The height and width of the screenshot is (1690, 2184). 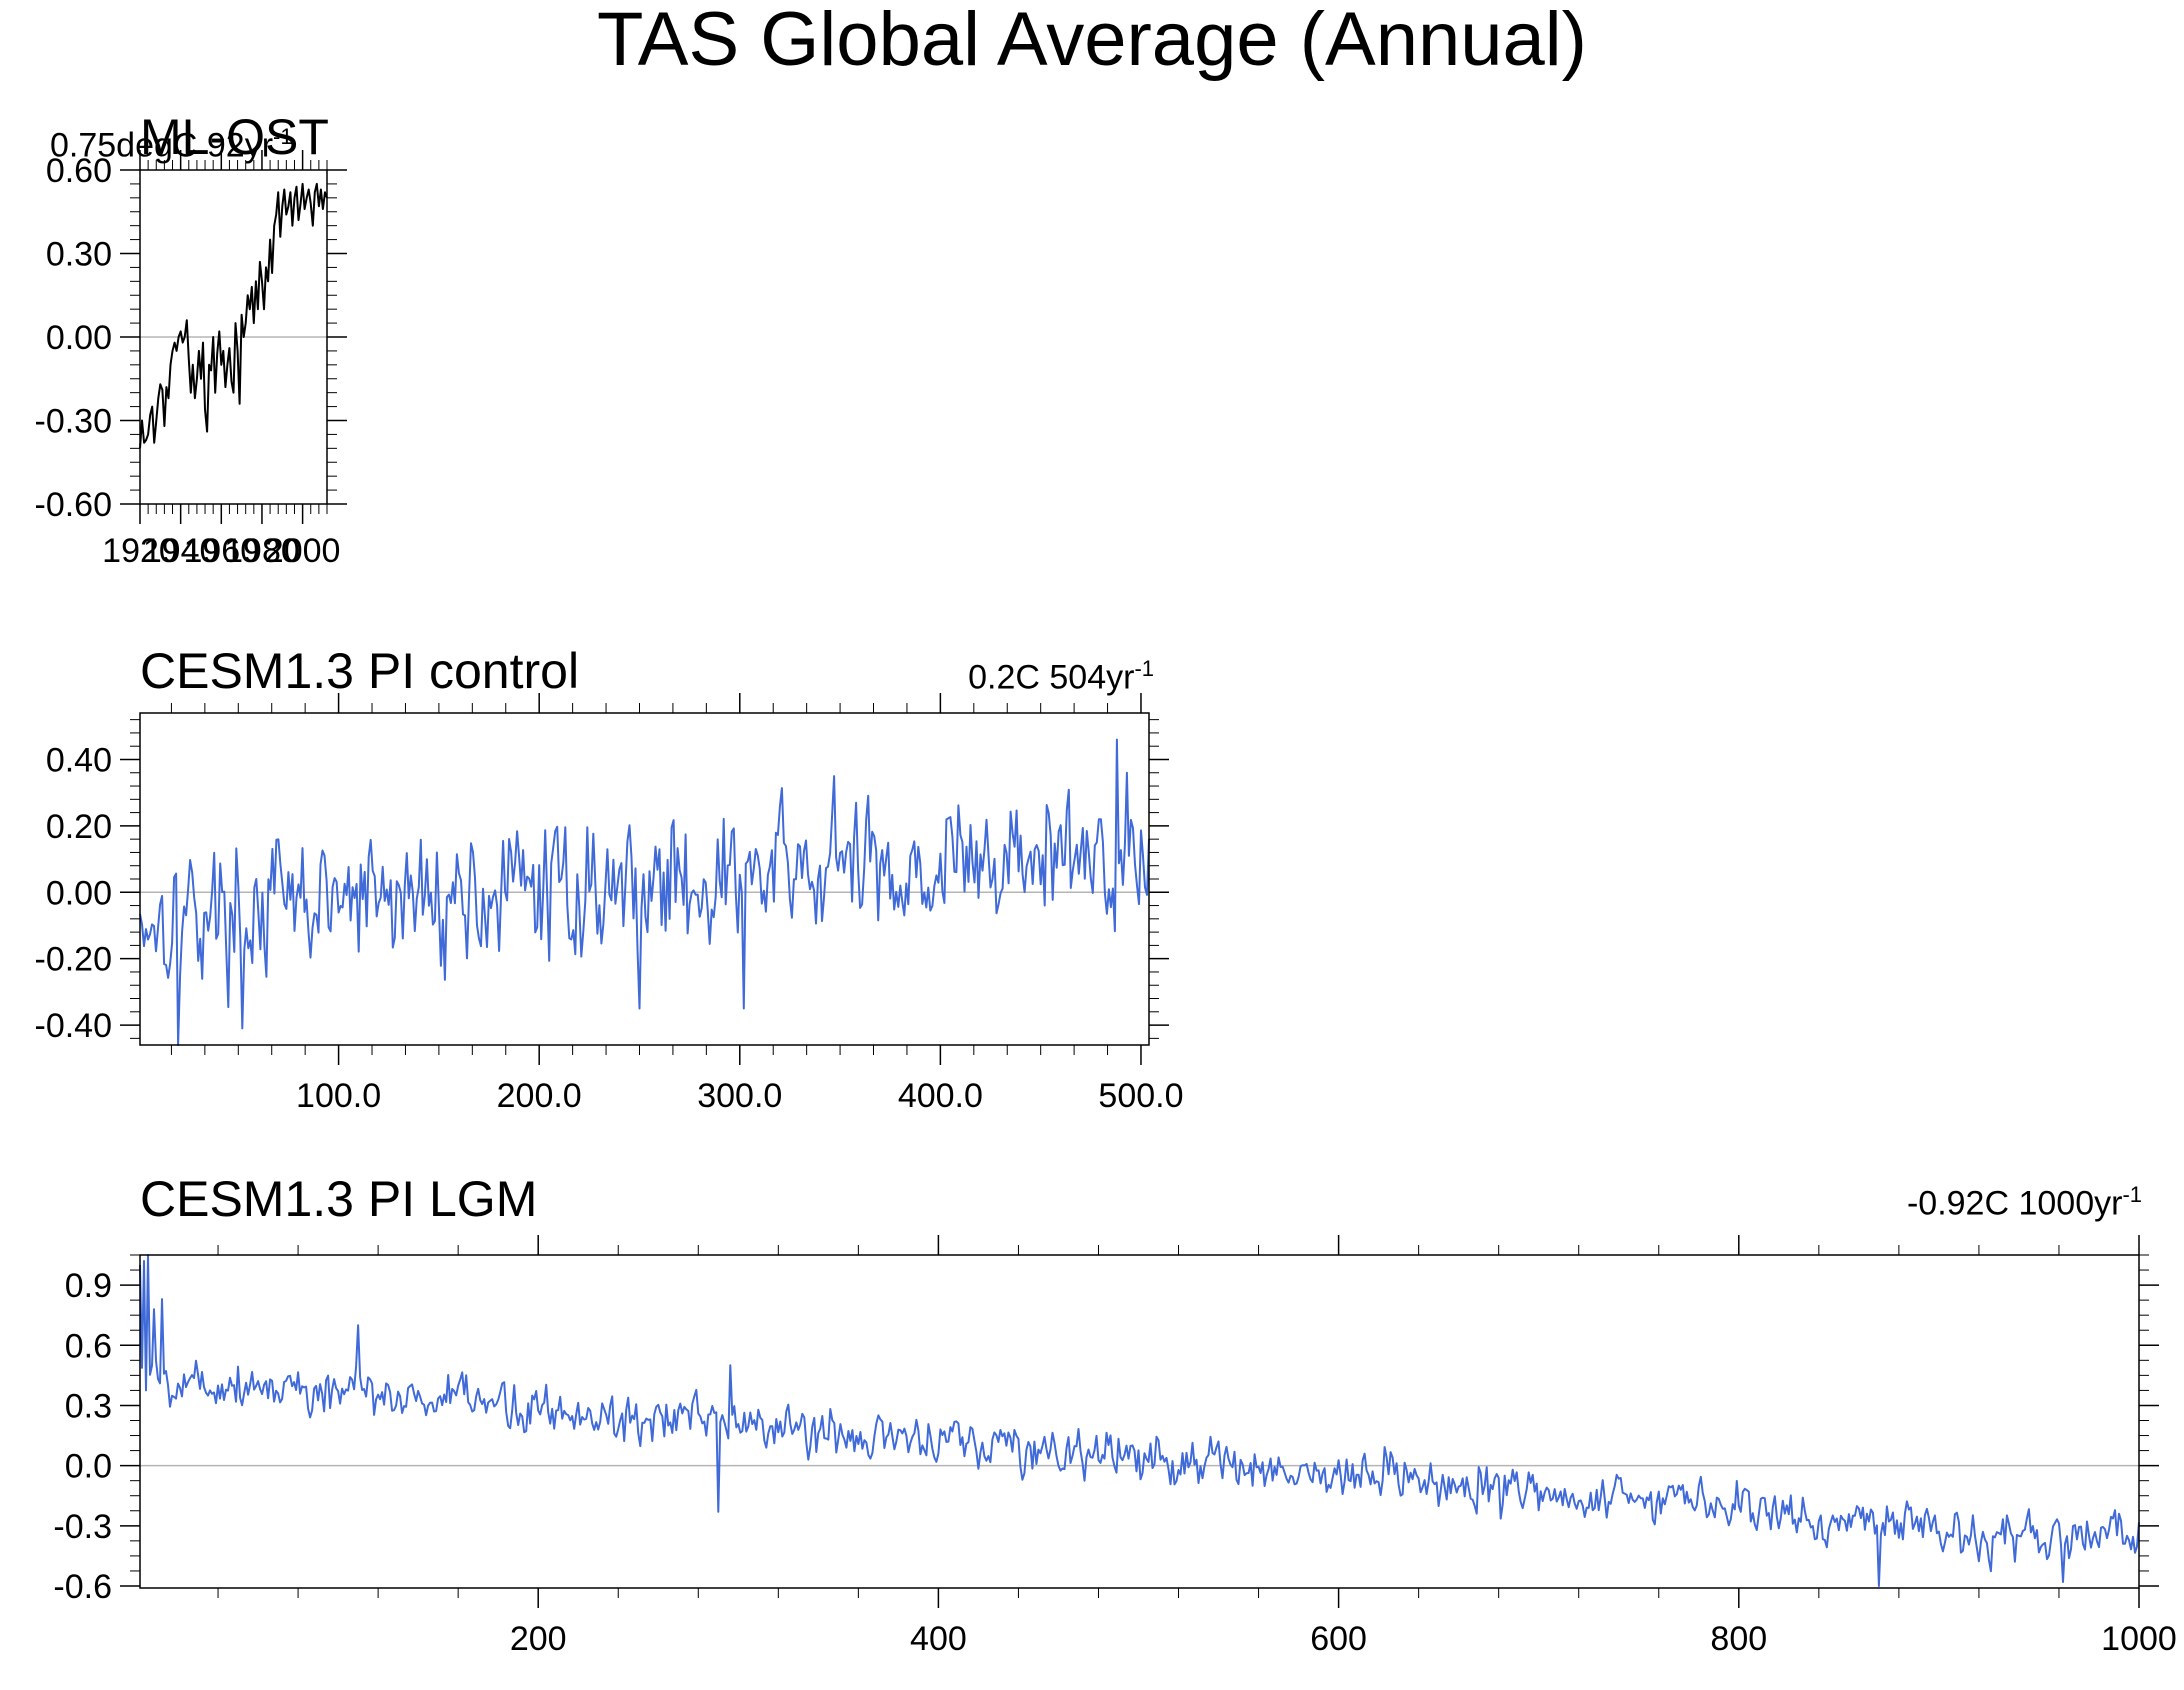 What do you see at coordinates (79, 171) in the screenshot?
I see `panel-1-y-tick-label: 0.60` at bounding box center [79, 171].